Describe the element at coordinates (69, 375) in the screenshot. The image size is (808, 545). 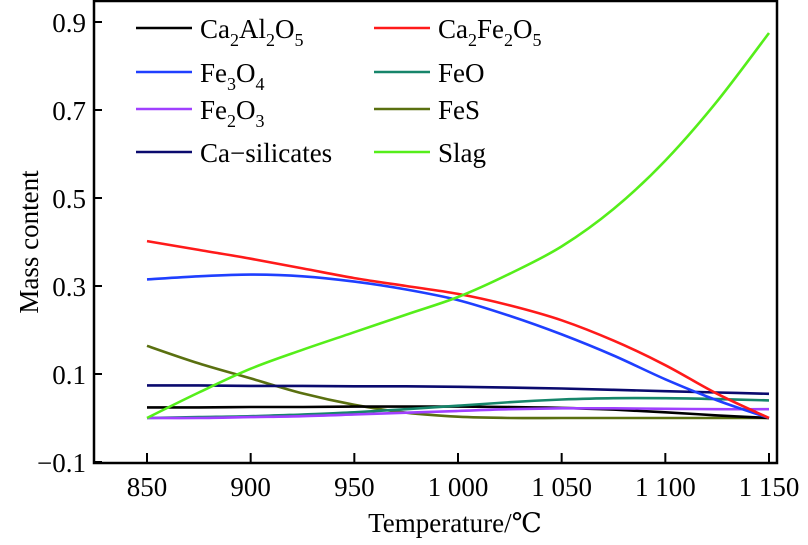
I see `y-tick-label: 0.1` at that location.